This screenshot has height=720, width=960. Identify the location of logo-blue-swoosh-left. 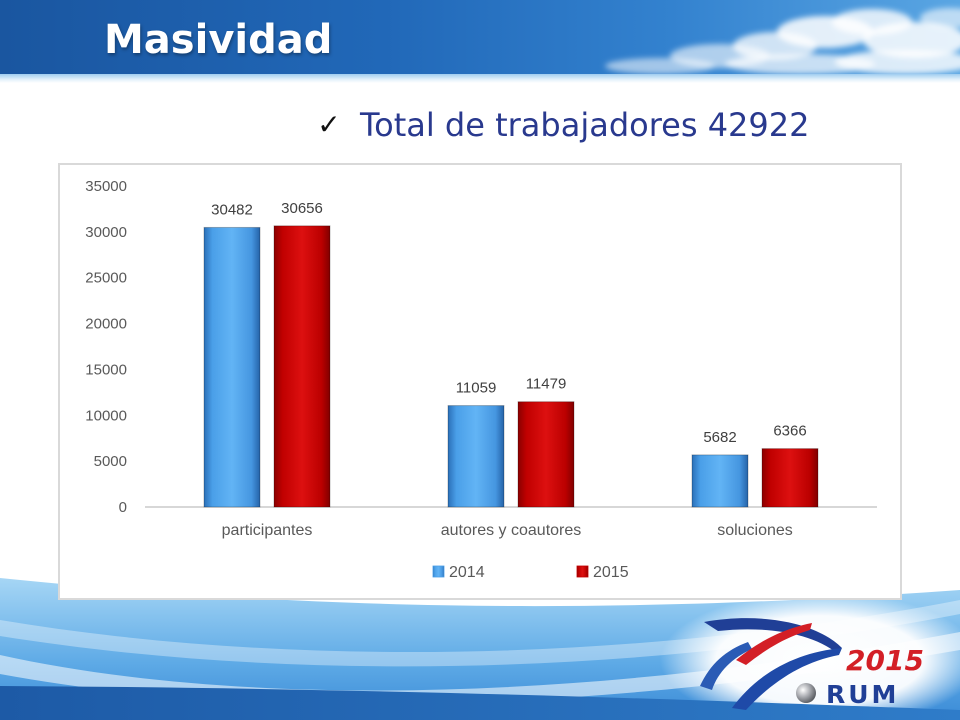
(726, 666).